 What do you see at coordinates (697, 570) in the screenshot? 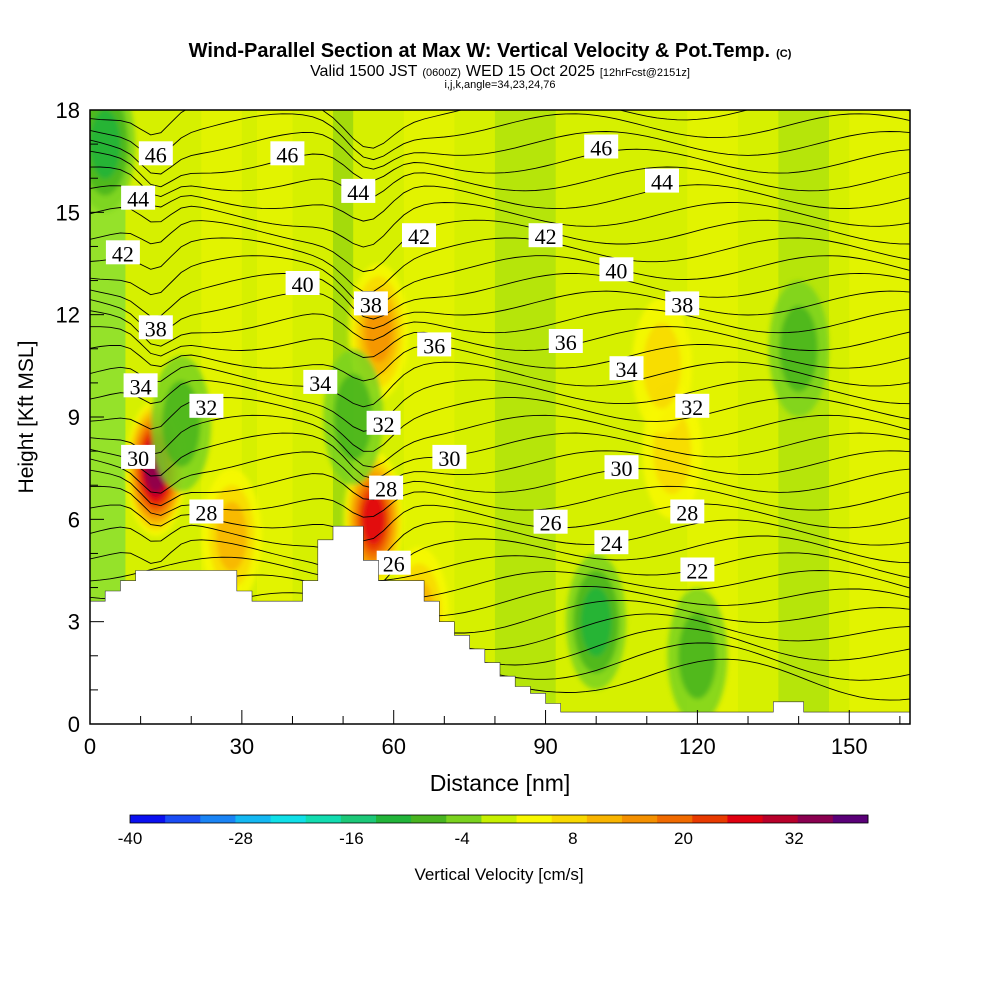
I see `theta-contour-label: 22` at bounding box center [697, 570].